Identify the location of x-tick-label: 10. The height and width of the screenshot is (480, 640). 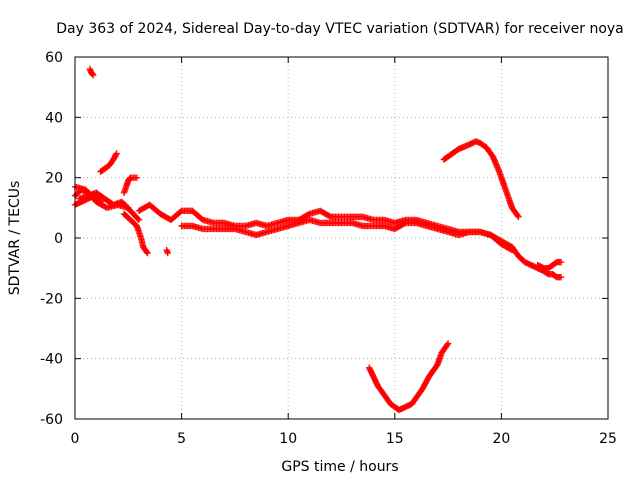
(288, 439).